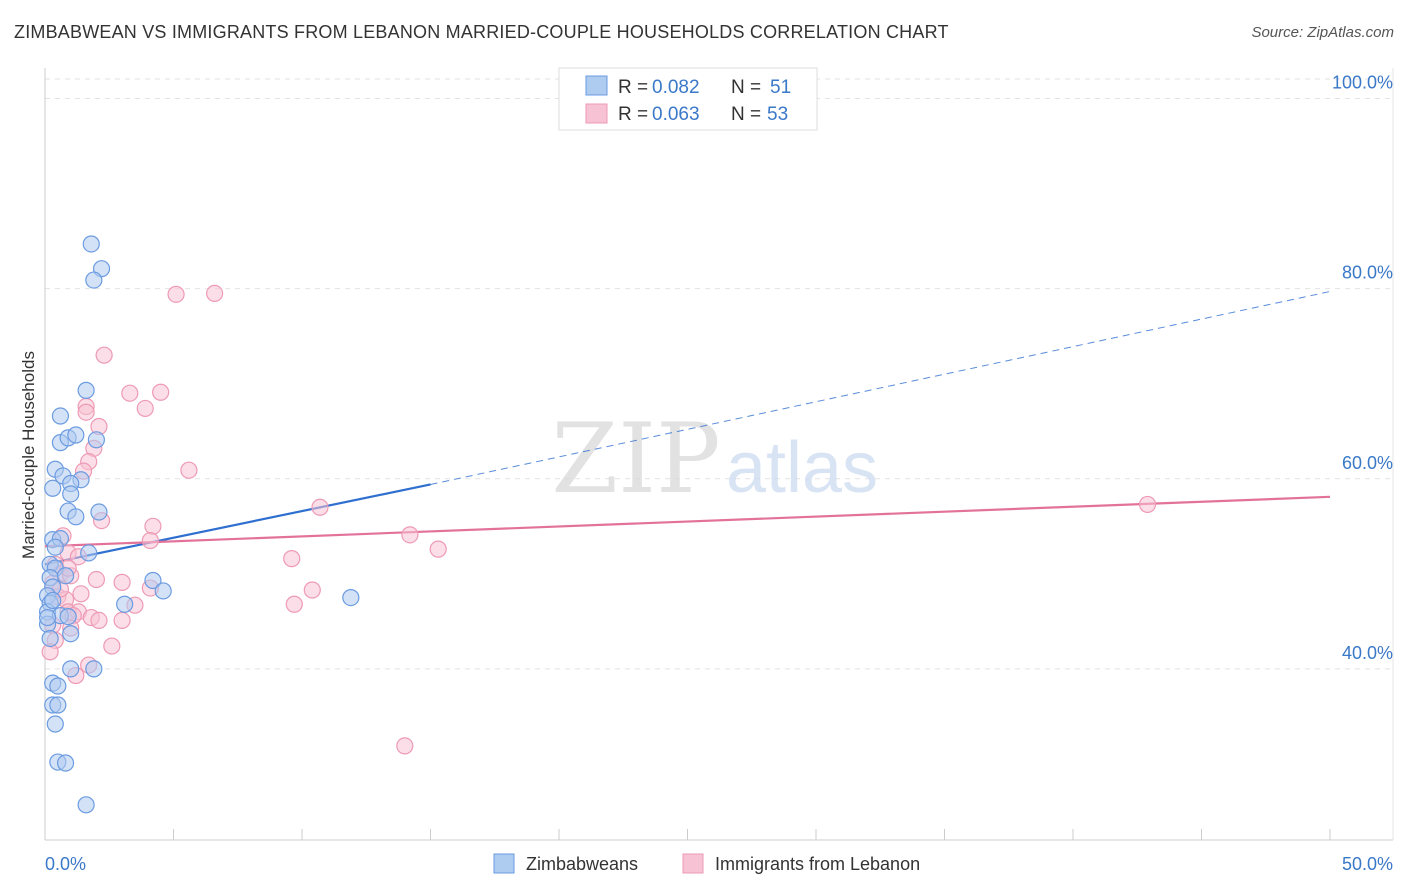 The height and width of the screenshot is (892, 1406). Describe the element at coordinates (746, 114) in the screenshot. I see `legend-n-label-2: N =` at that location.